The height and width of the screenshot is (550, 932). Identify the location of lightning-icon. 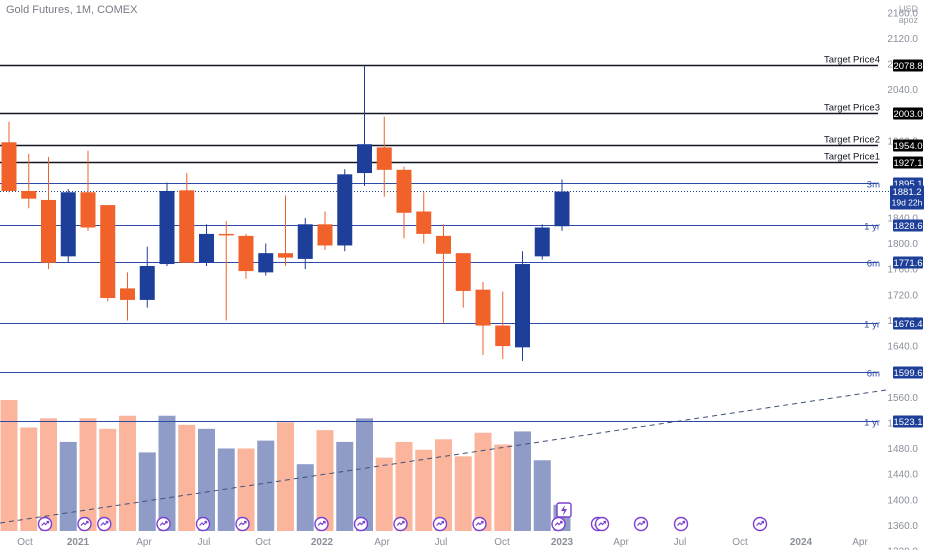
(564, 510).